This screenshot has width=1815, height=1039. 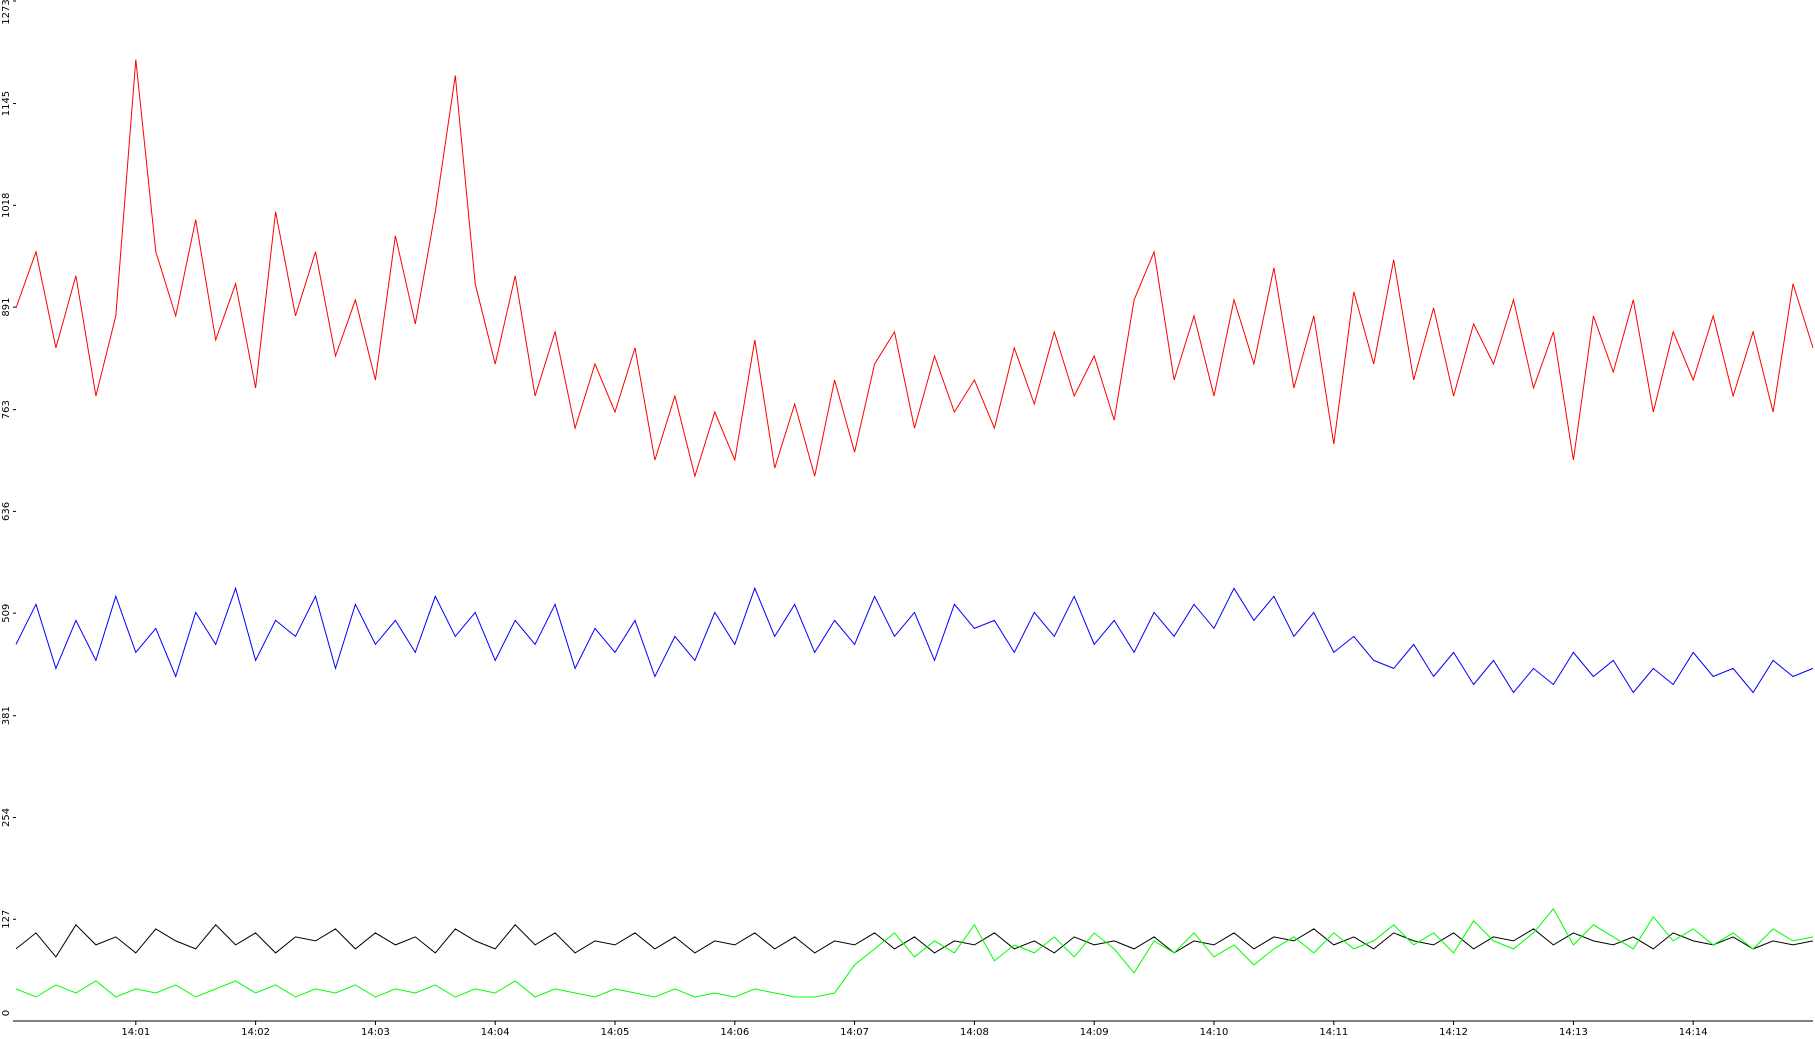 What do you see at coordinates (375, 1032) in the screenshot?
I see `x-tick-label: 14:03` at bounding box center [375, 1032].